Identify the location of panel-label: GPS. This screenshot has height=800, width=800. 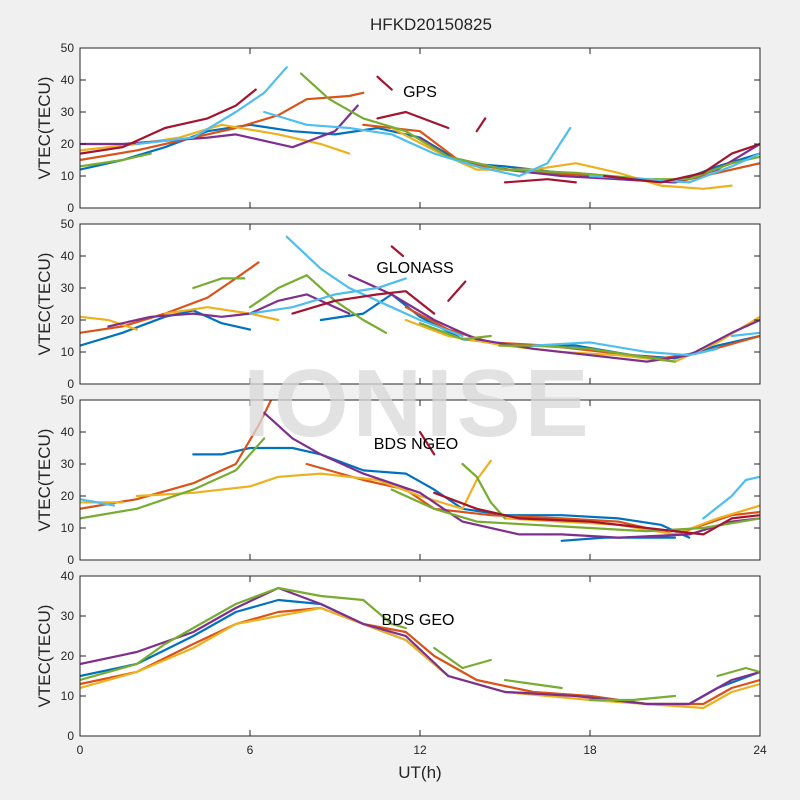
(420, 92).